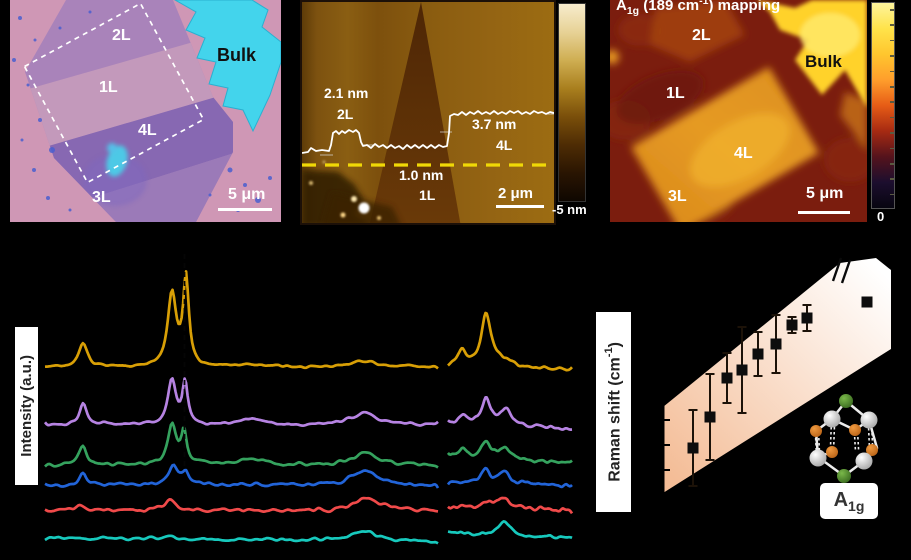 This screenshot has height=560, width=911. What do you see at coordinates (26, 406) in the screenshot?
I see `spectra-ylabel-box: Intensity (a.u.)` at bounding box center [26, 406].